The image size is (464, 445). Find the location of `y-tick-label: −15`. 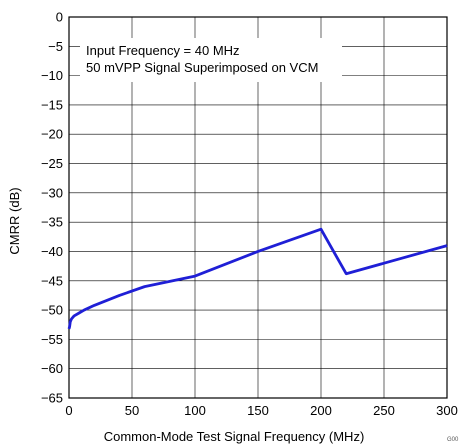

y-tick-label: −15 is located at coordinates (52, 104).